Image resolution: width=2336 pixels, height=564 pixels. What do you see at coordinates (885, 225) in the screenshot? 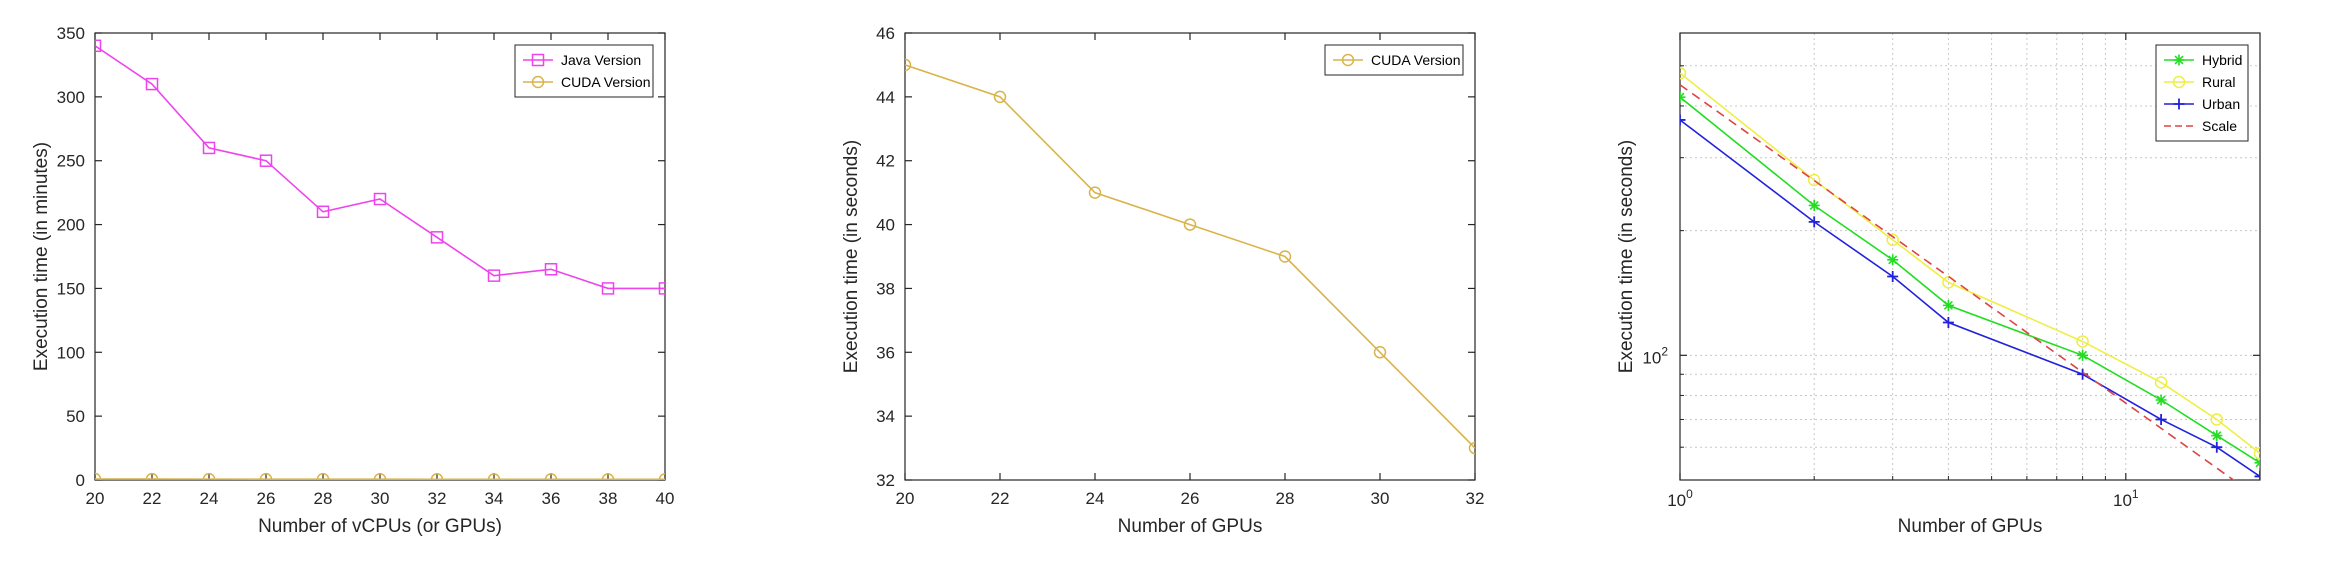
I see `y-tick-label: 40` at bounding box center [885, 225].